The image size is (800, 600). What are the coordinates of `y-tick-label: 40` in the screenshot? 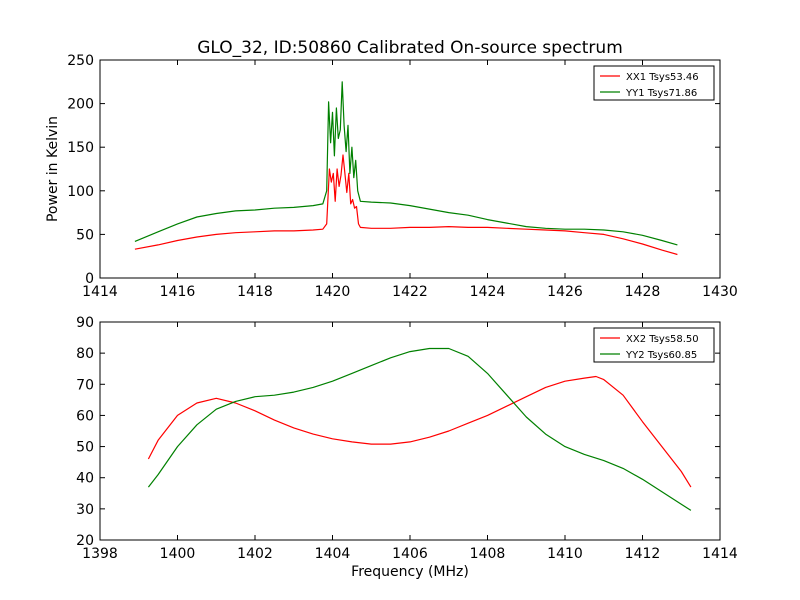 It's located at (85, 479).